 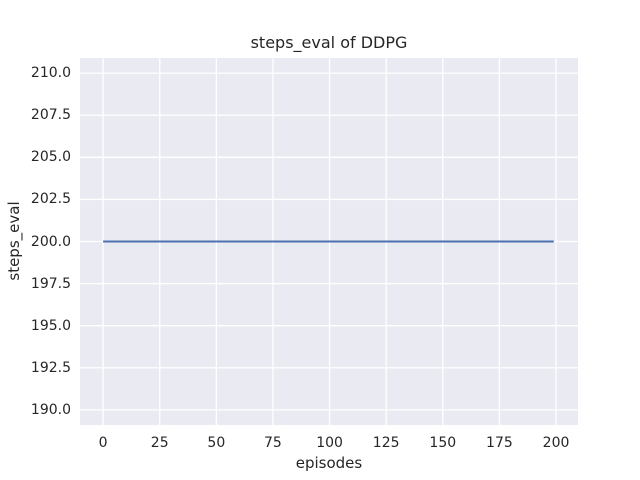 What do you see at coordinates (329, 42) in the screenshot?
I see `chart-title: steps_eval of DDPG` at bounding box center [329, 42].